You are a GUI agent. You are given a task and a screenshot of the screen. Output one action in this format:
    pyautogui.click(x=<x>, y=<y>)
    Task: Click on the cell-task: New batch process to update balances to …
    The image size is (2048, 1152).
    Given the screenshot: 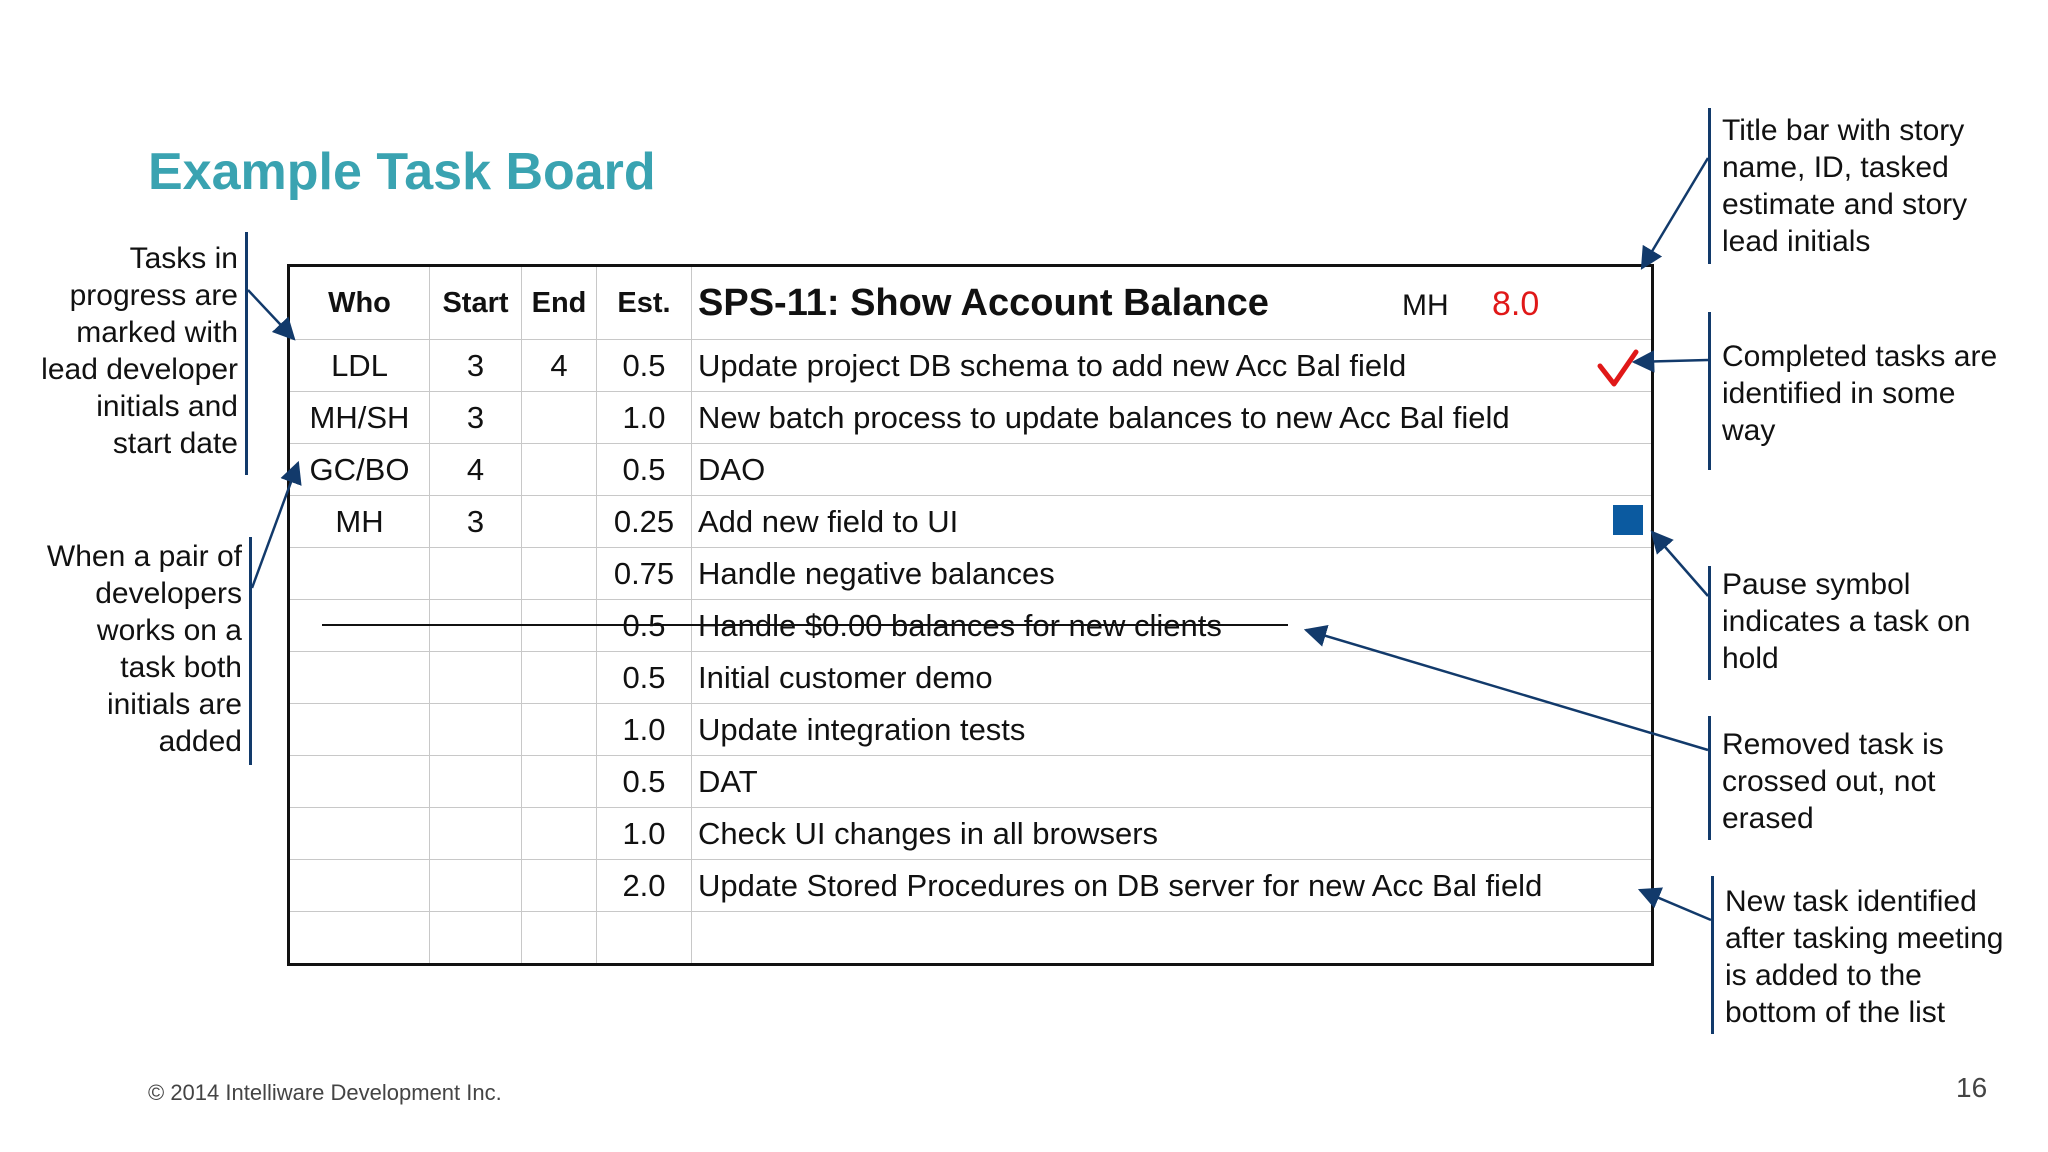 What is the action you would take?
    pyautogui.click(x=1172, y=417)
    